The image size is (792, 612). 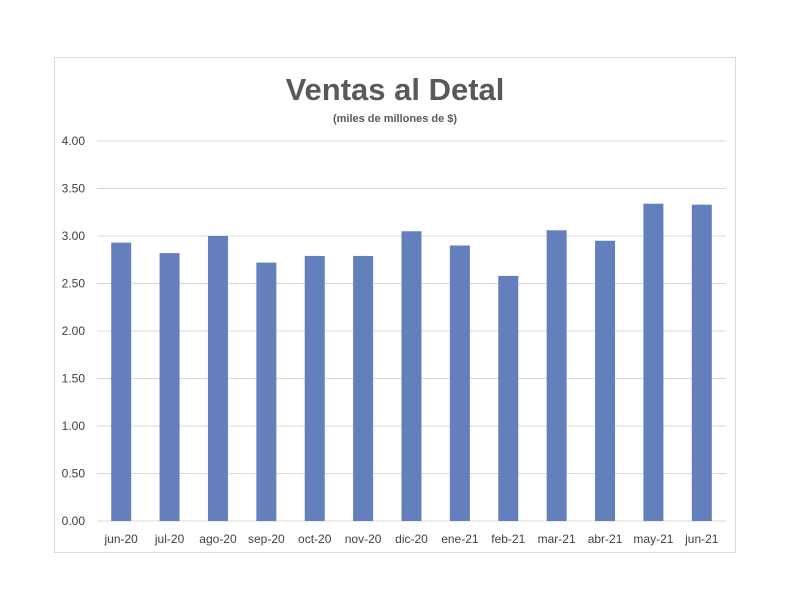 I want to click on x-tick-label: ene-21, so click(x=460, y=539).